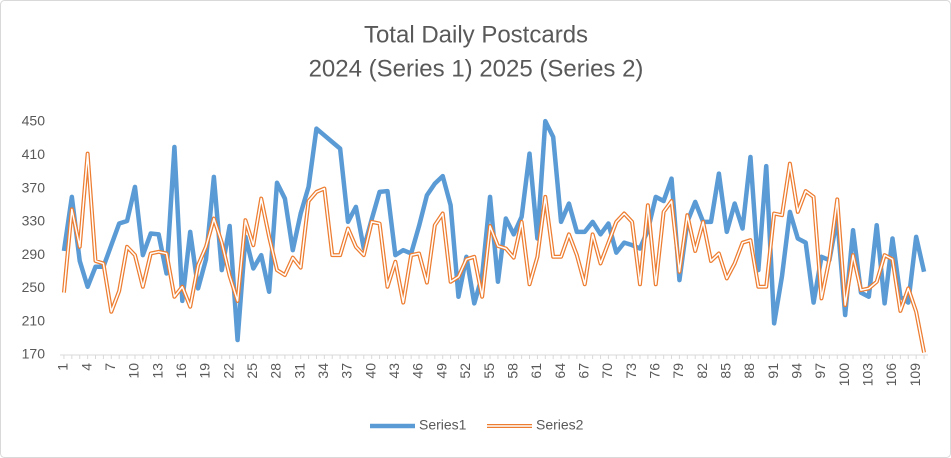 This screenshot has height=458, width=951. I want to click on y-tick-label: 330, so click(34, 221).